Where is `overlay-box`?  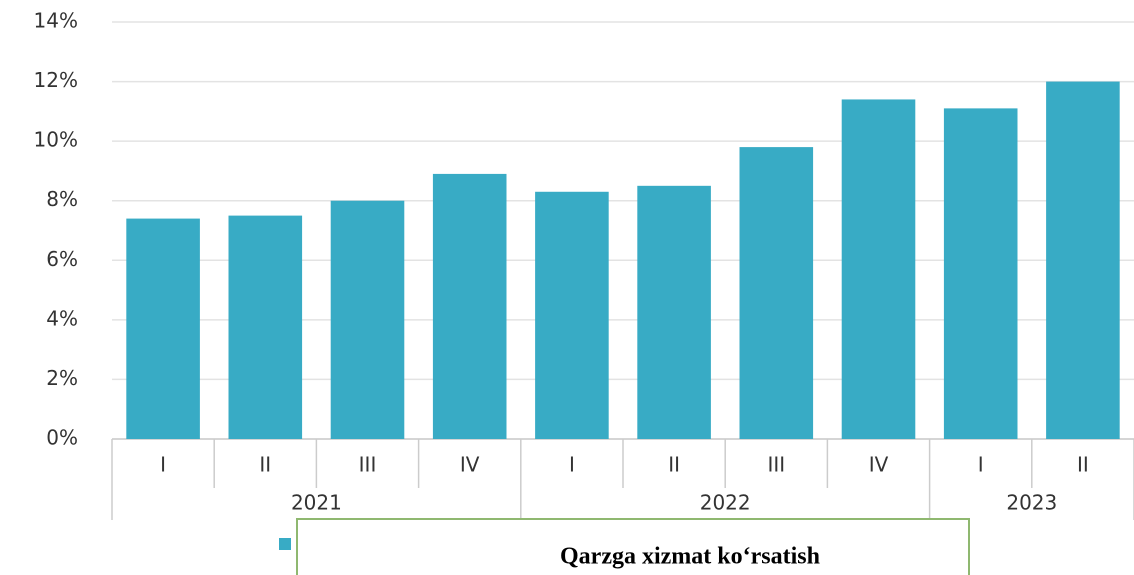 overlay-box is located at coordinates (633, 546).